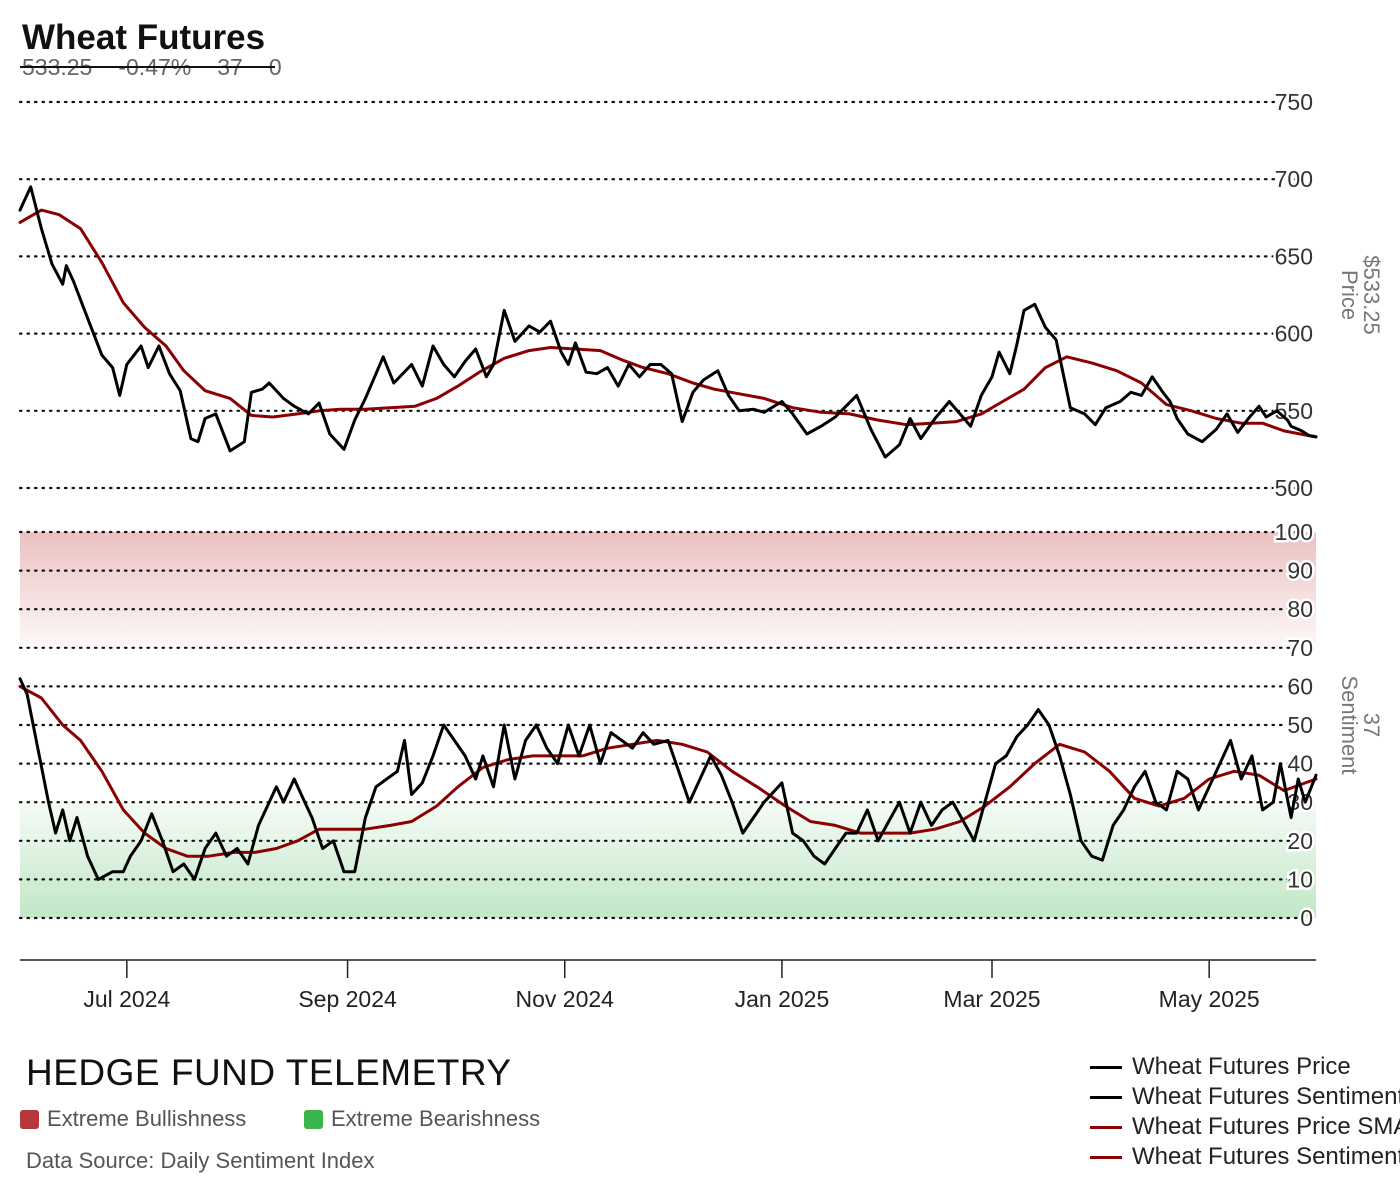  What do you see at coordinates (1300, 764) in the screenshot?
I see `y-tick-label: 40` at bounding box center [1300, 764].